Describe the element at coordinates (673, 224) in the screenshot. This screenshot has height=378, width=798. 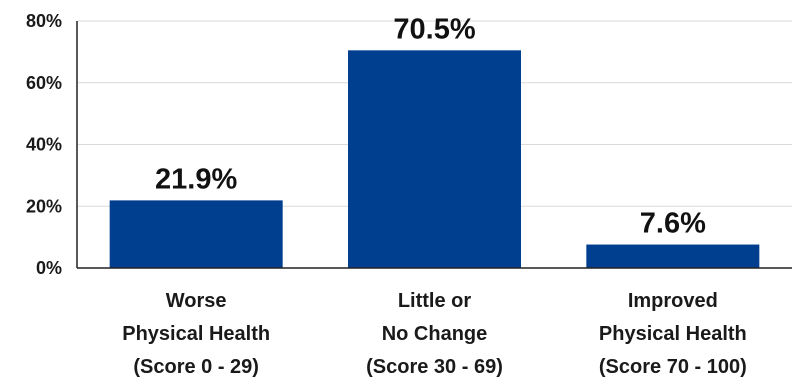
I see `data-label: 7.6%` at that location.